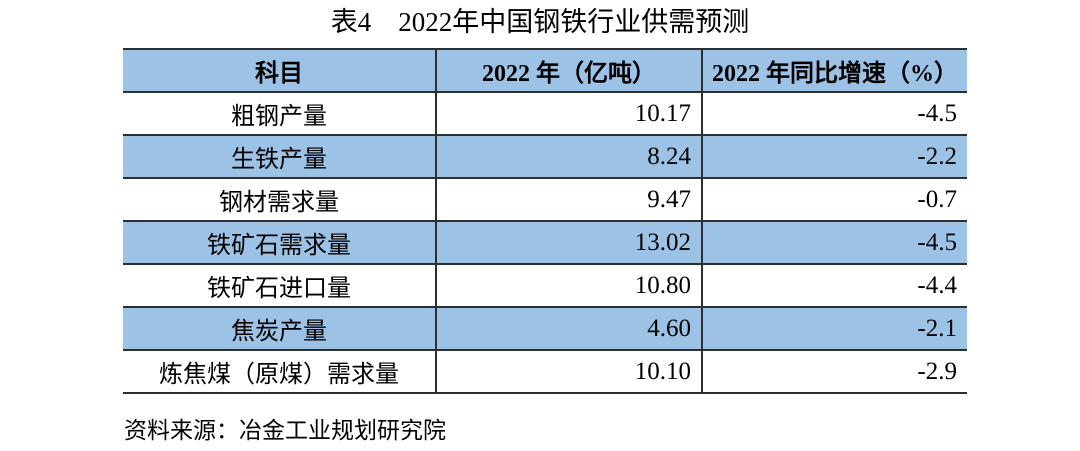  I want to click on row-growth-value: -0.7, so click(834, 199).